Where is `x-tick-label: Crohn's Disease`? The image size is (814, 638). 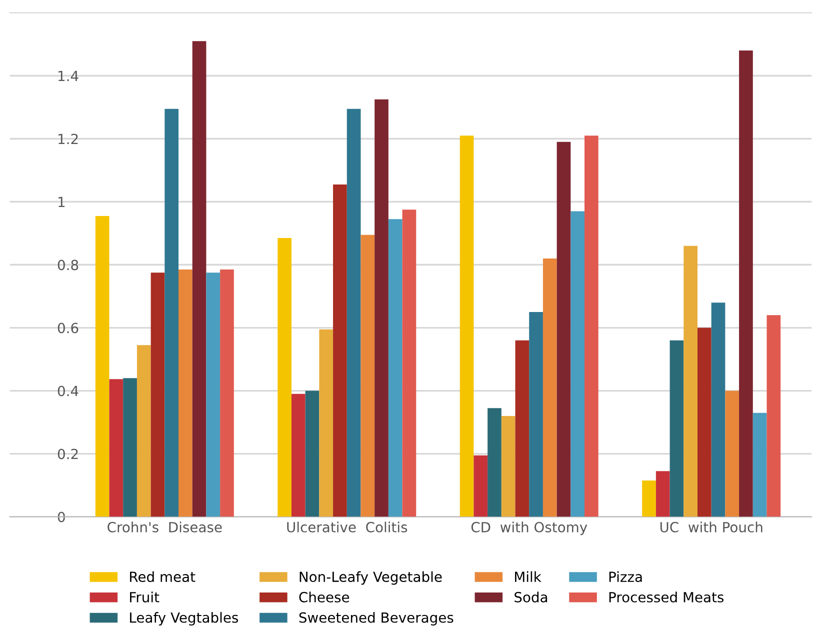 x-tick-label: Crohn's Disease is located at coordinates (165, 527).